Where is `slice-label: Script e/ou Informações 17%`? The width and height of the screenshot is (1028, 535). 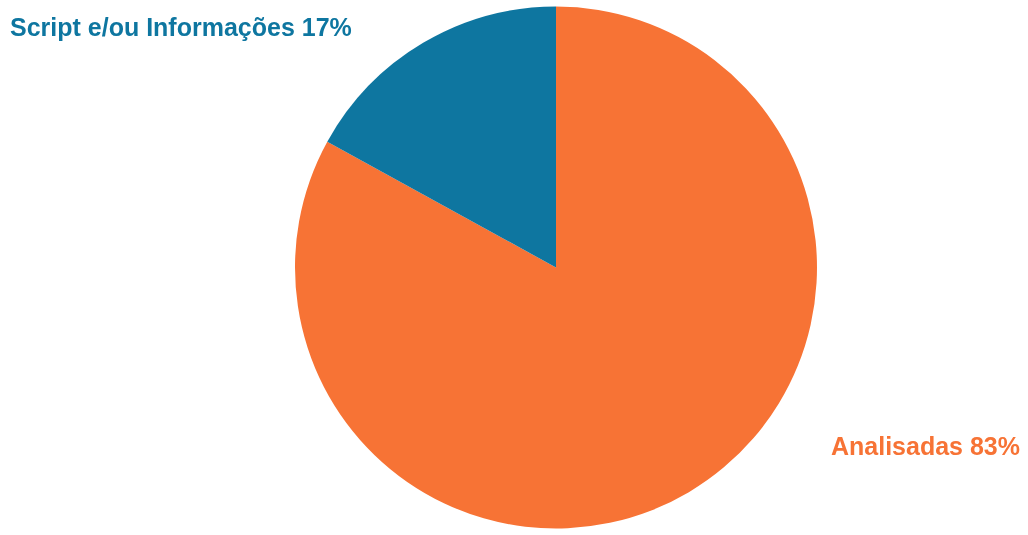 slice-label: Script e/ou Informações 17% is located at coordinates (181, 26).